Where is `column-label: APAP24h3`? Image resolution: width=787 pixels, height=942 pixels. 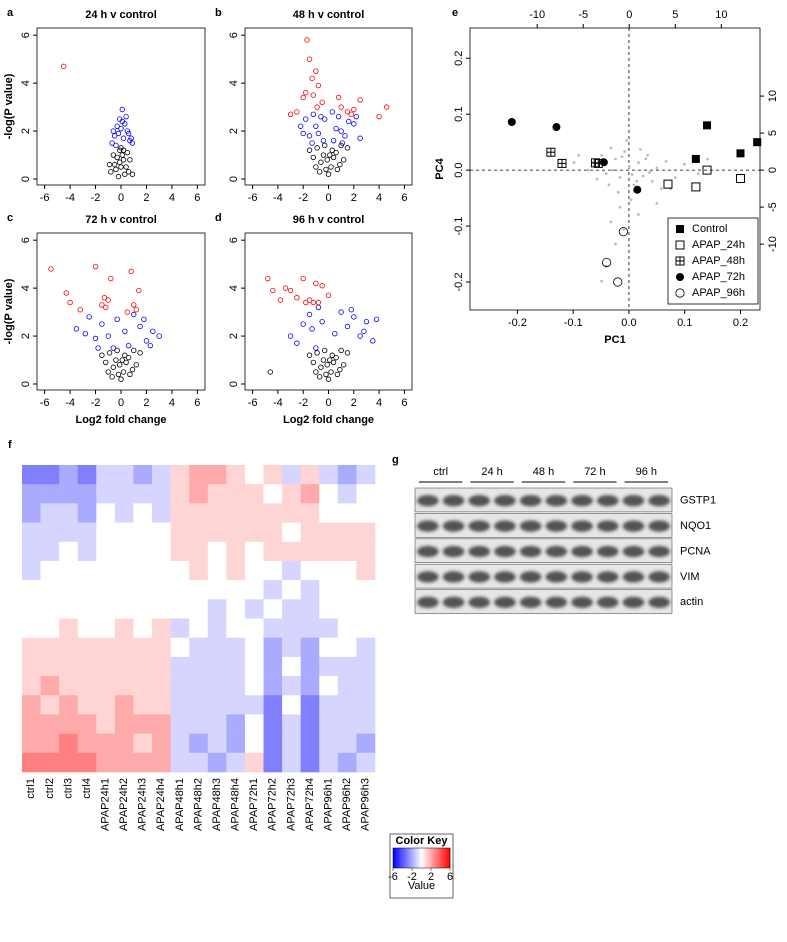
column-label: APAP24h3 is located at coordinates (143, 804).